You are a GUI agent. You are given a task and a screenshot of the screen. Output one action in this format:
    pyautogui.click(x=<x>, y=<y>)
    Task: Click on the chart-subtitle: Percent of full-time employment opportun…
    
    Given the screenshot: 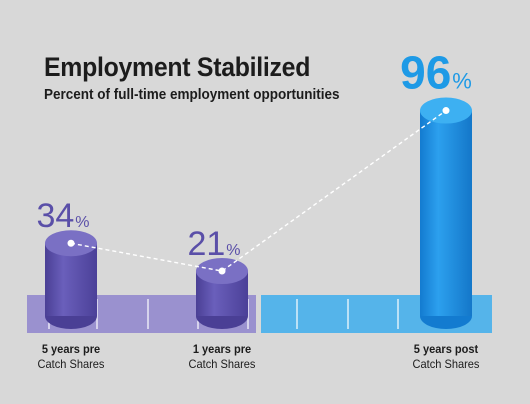 What is the action you would take?
    pyautogui.click(x=192, y=94)
    